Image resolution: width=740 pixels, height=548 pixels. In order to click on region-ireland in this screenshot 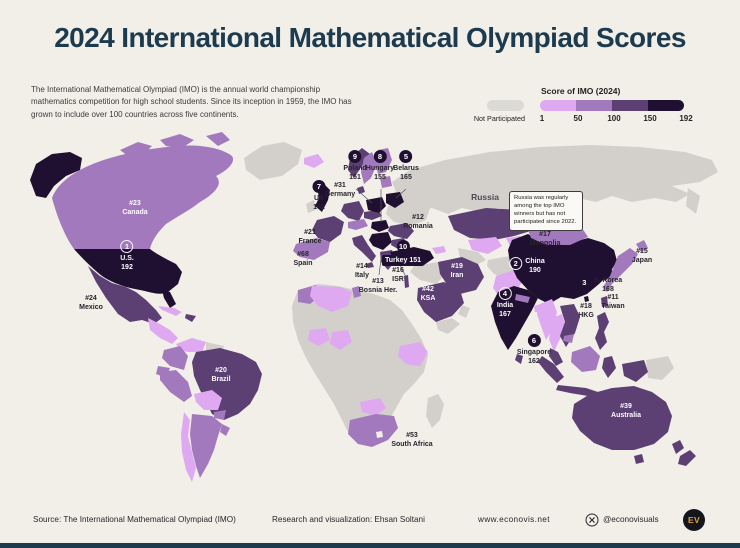, I will do `click(311, 206)`.